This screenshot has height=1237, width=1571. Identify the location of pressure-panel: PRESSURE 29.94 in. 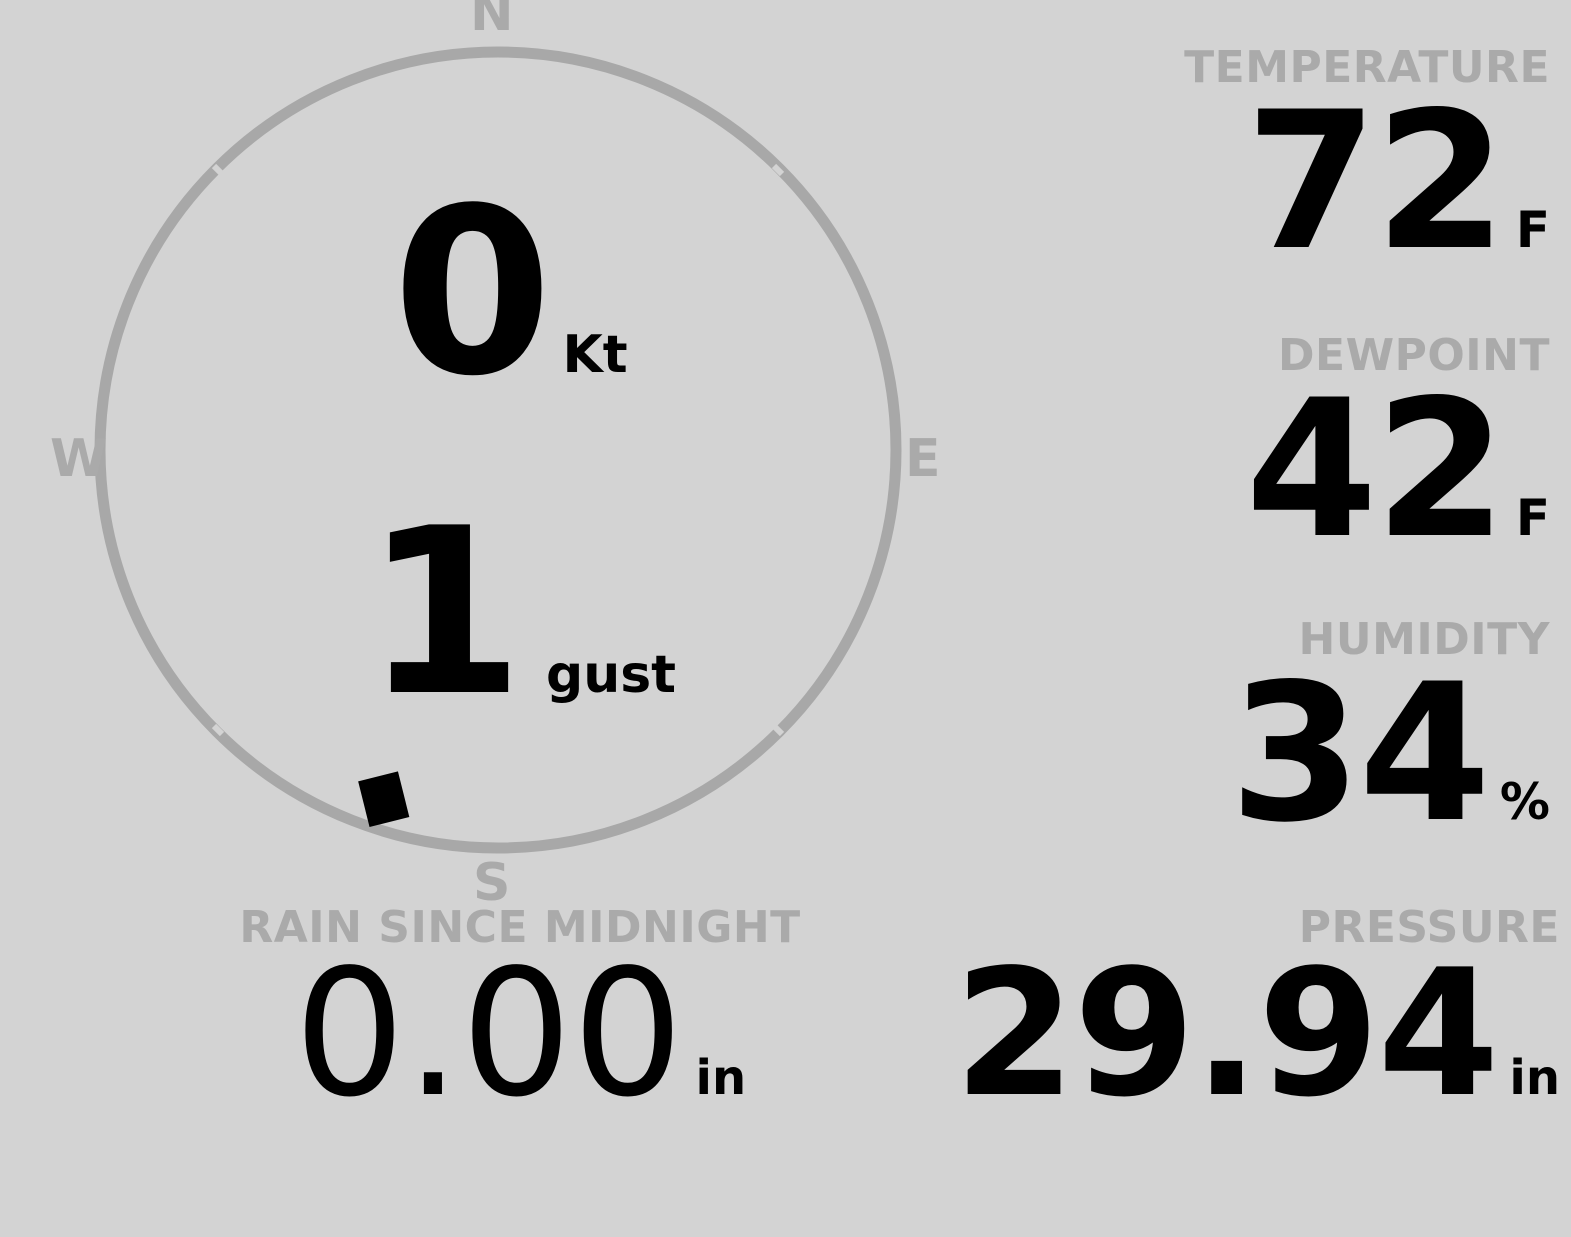
(1230, 1019).